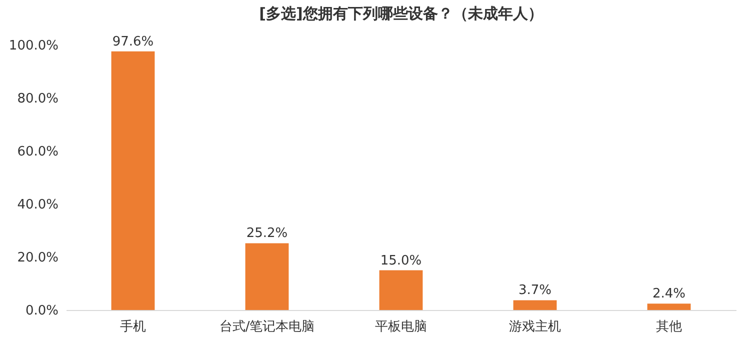 The height and width of the screenshot is (341, 750). I want to click on data-label: 3.7%, so click(535, 290).